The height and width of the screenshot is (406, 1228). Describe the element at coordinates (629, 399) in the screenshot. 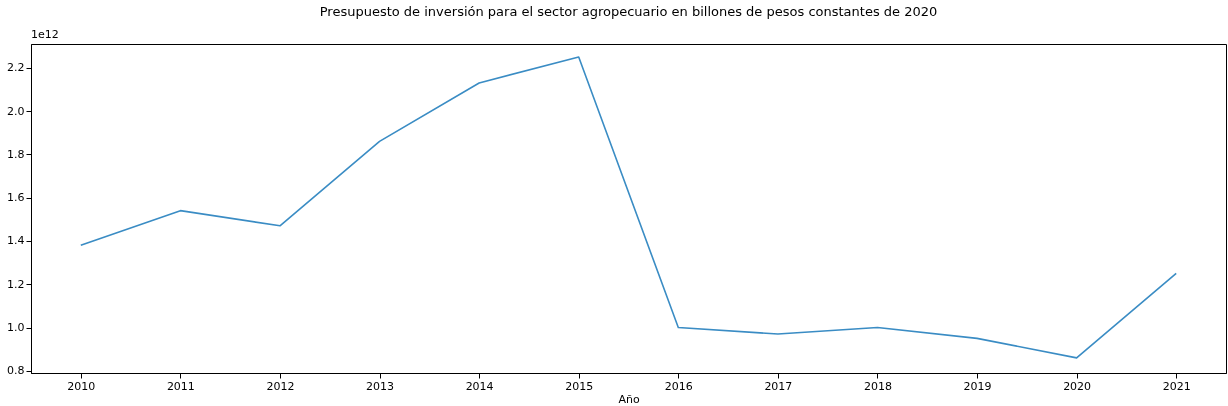

I see `x-axis-title: Año` at that location.